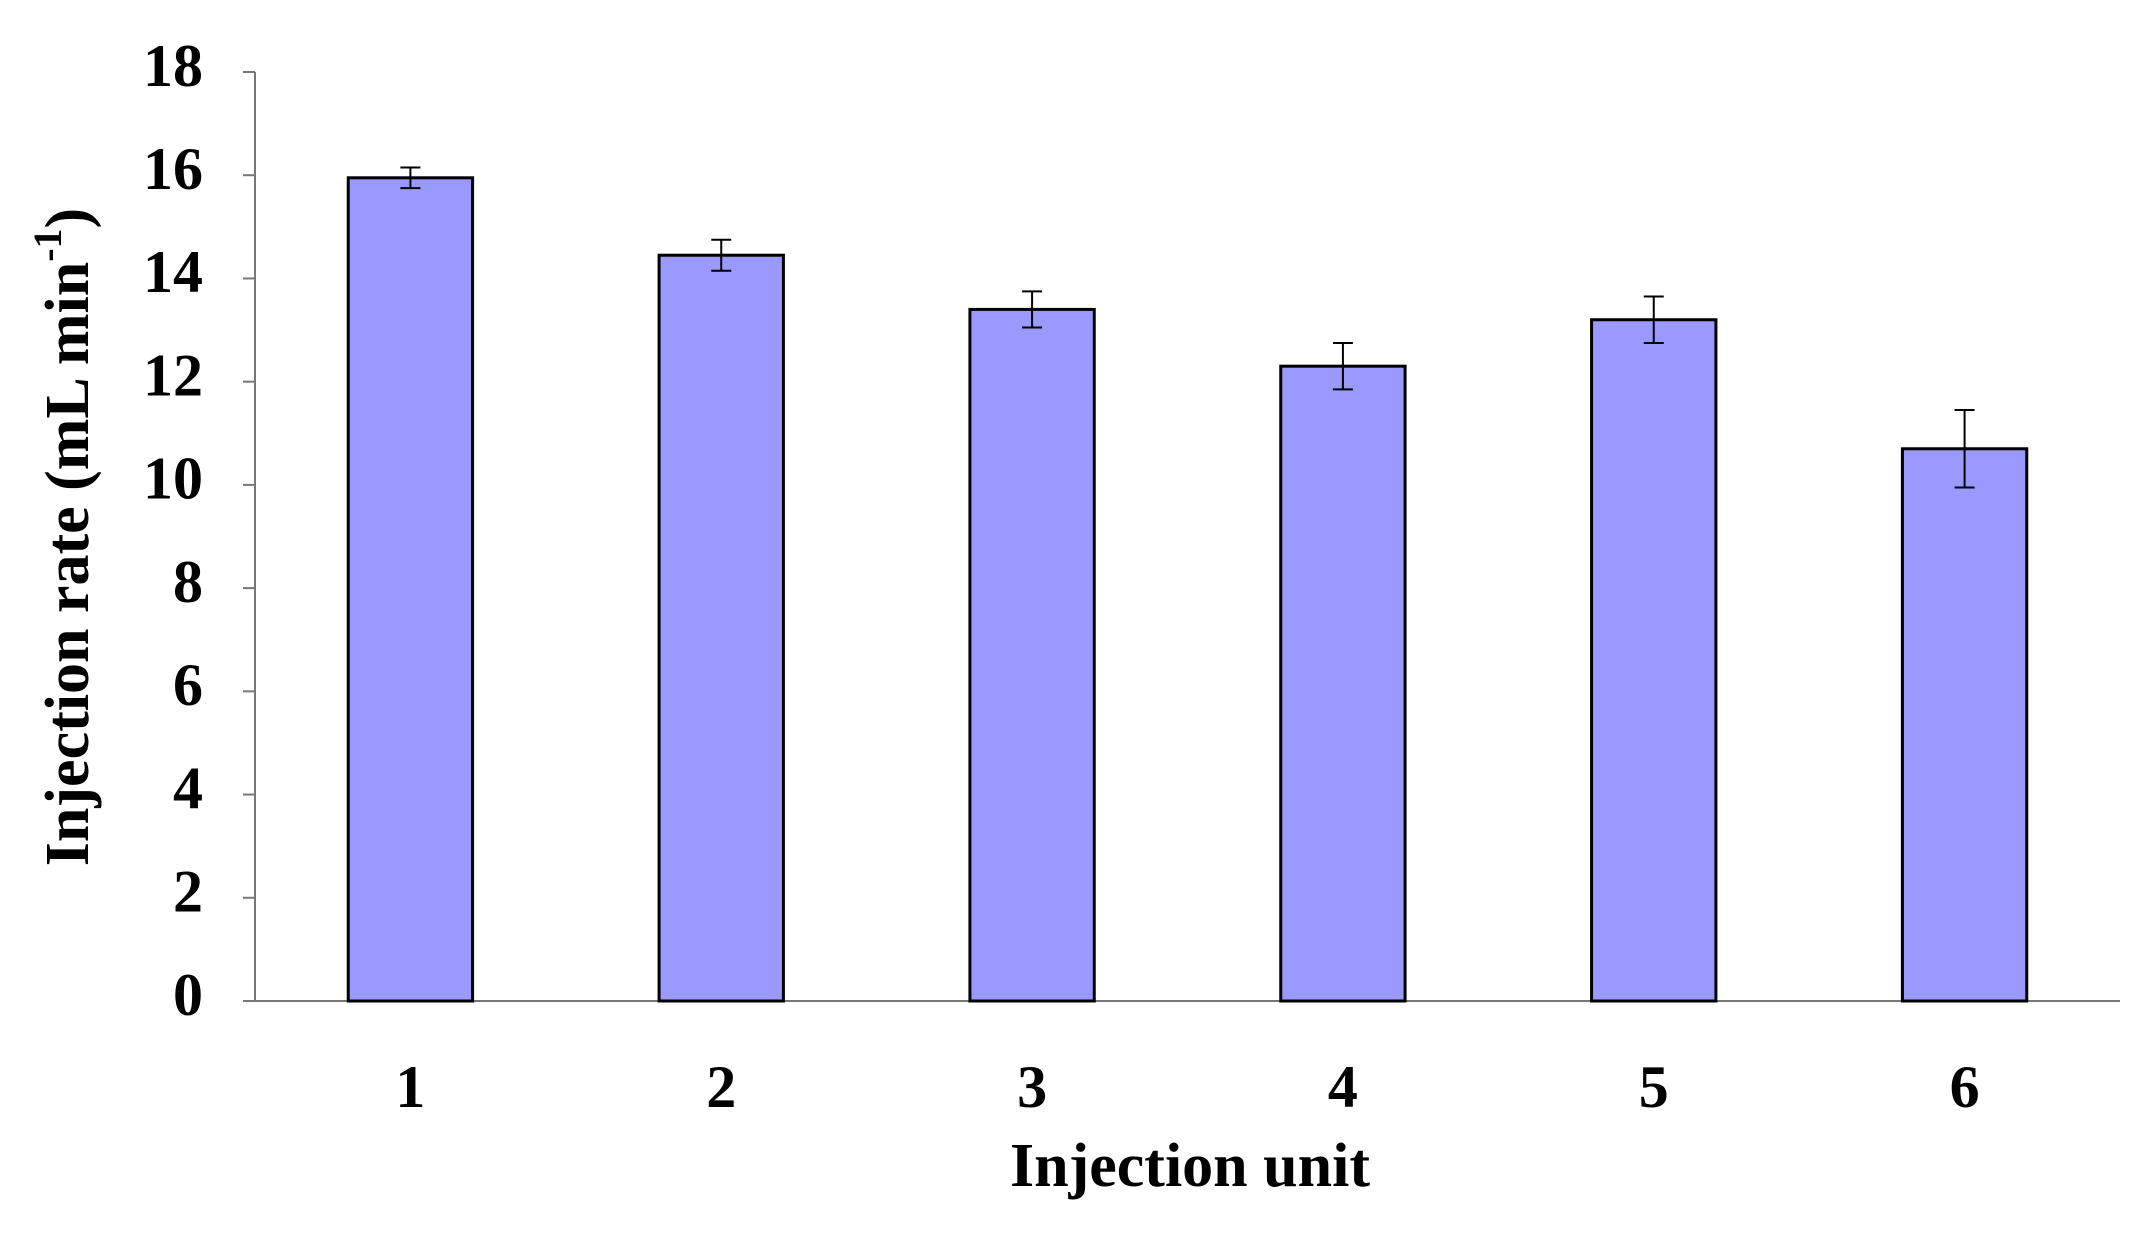 This screenshot has height=1233, width=2150. I want to click on y-tick-label: 16, so click(173, 169).